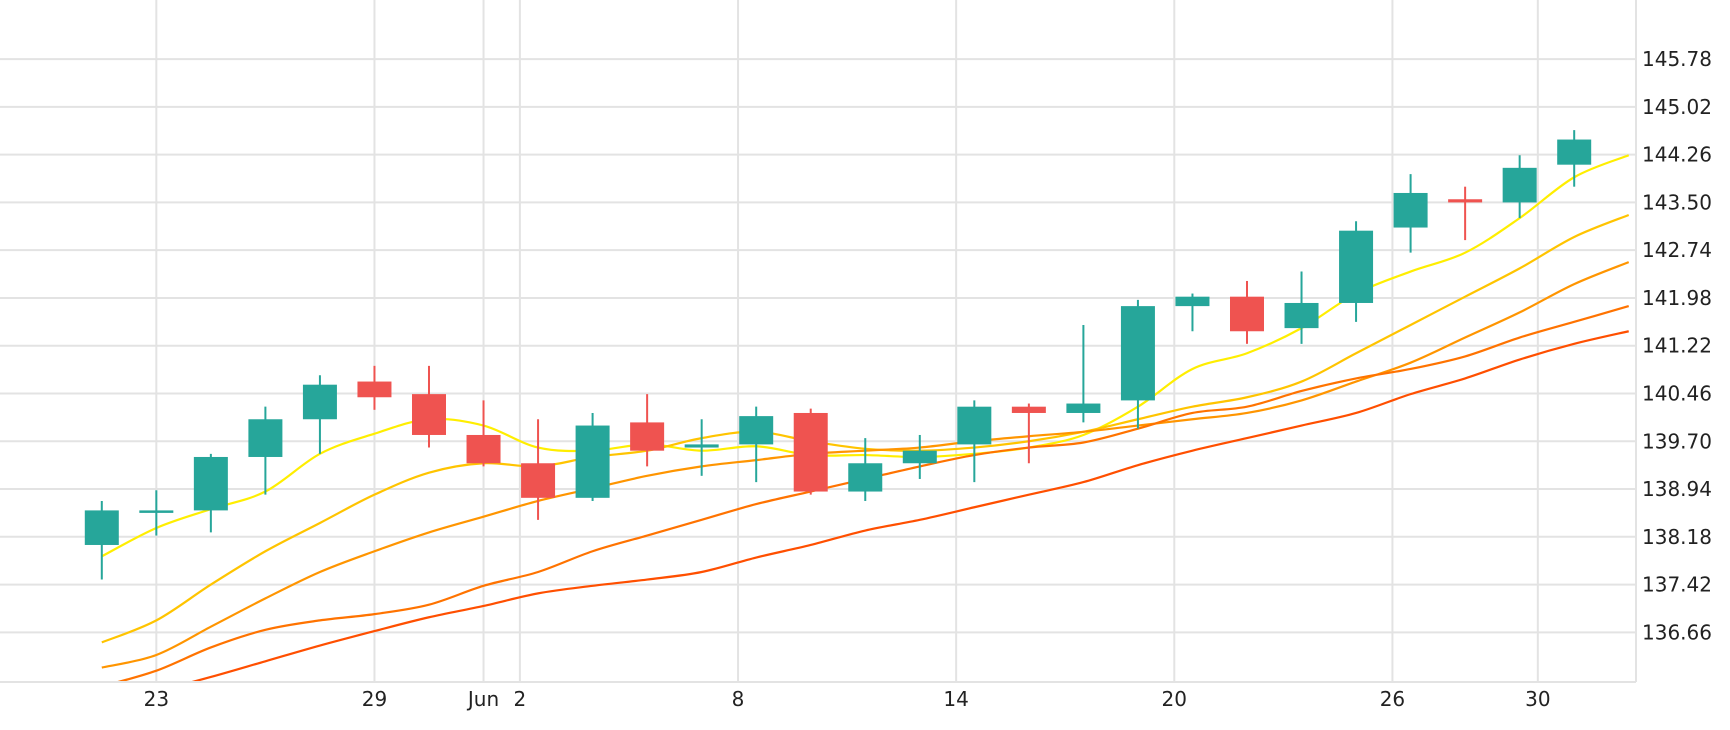  Describe the element at coordinates (1677, 537) in the screenshot. I see `y-tick-label: 138.18` at that location.